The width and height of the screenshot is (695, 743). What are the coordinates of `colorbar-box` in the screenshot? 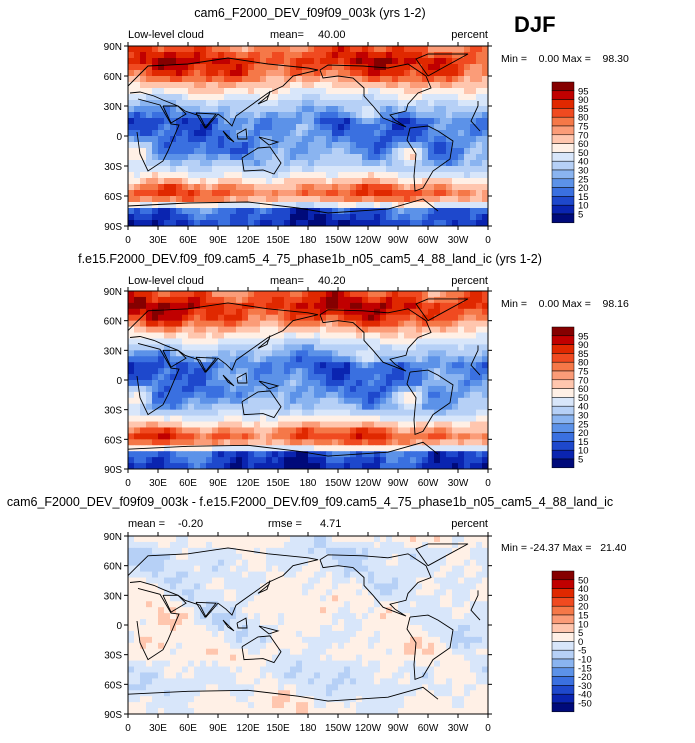 It's located at (563, 366).